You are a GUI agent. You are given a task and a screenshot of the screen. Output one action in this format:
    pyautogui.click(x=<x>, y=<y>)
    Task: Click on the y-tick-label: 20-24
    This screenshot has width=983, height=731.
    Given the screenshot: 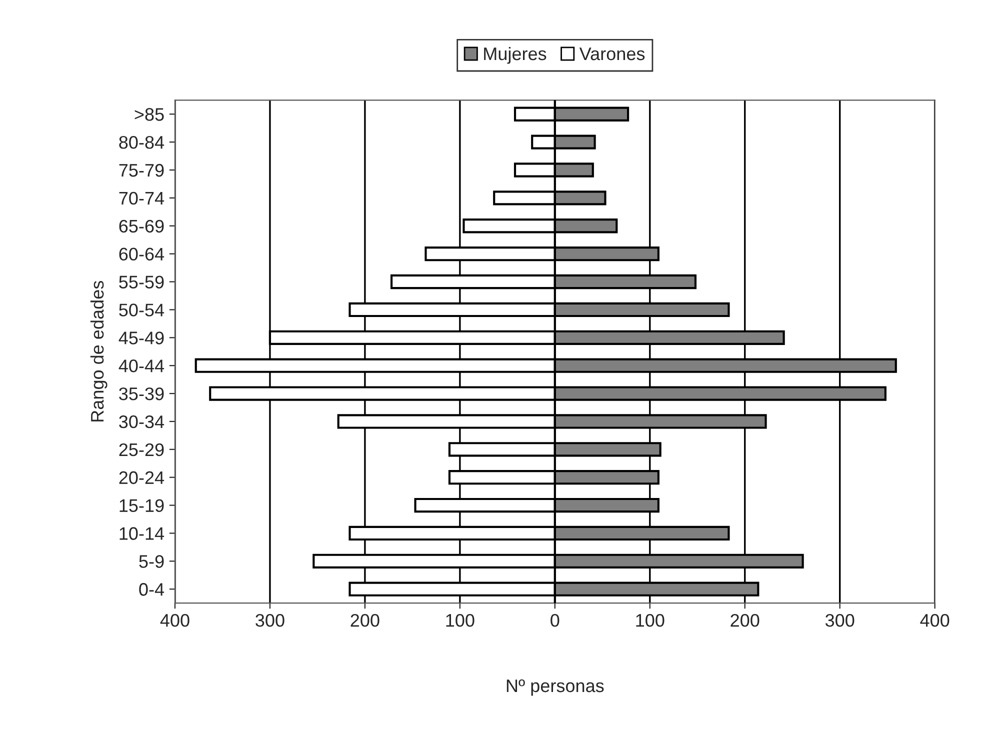 What is the action you would take?
    pyautogui.click(x=141, y=477)
    